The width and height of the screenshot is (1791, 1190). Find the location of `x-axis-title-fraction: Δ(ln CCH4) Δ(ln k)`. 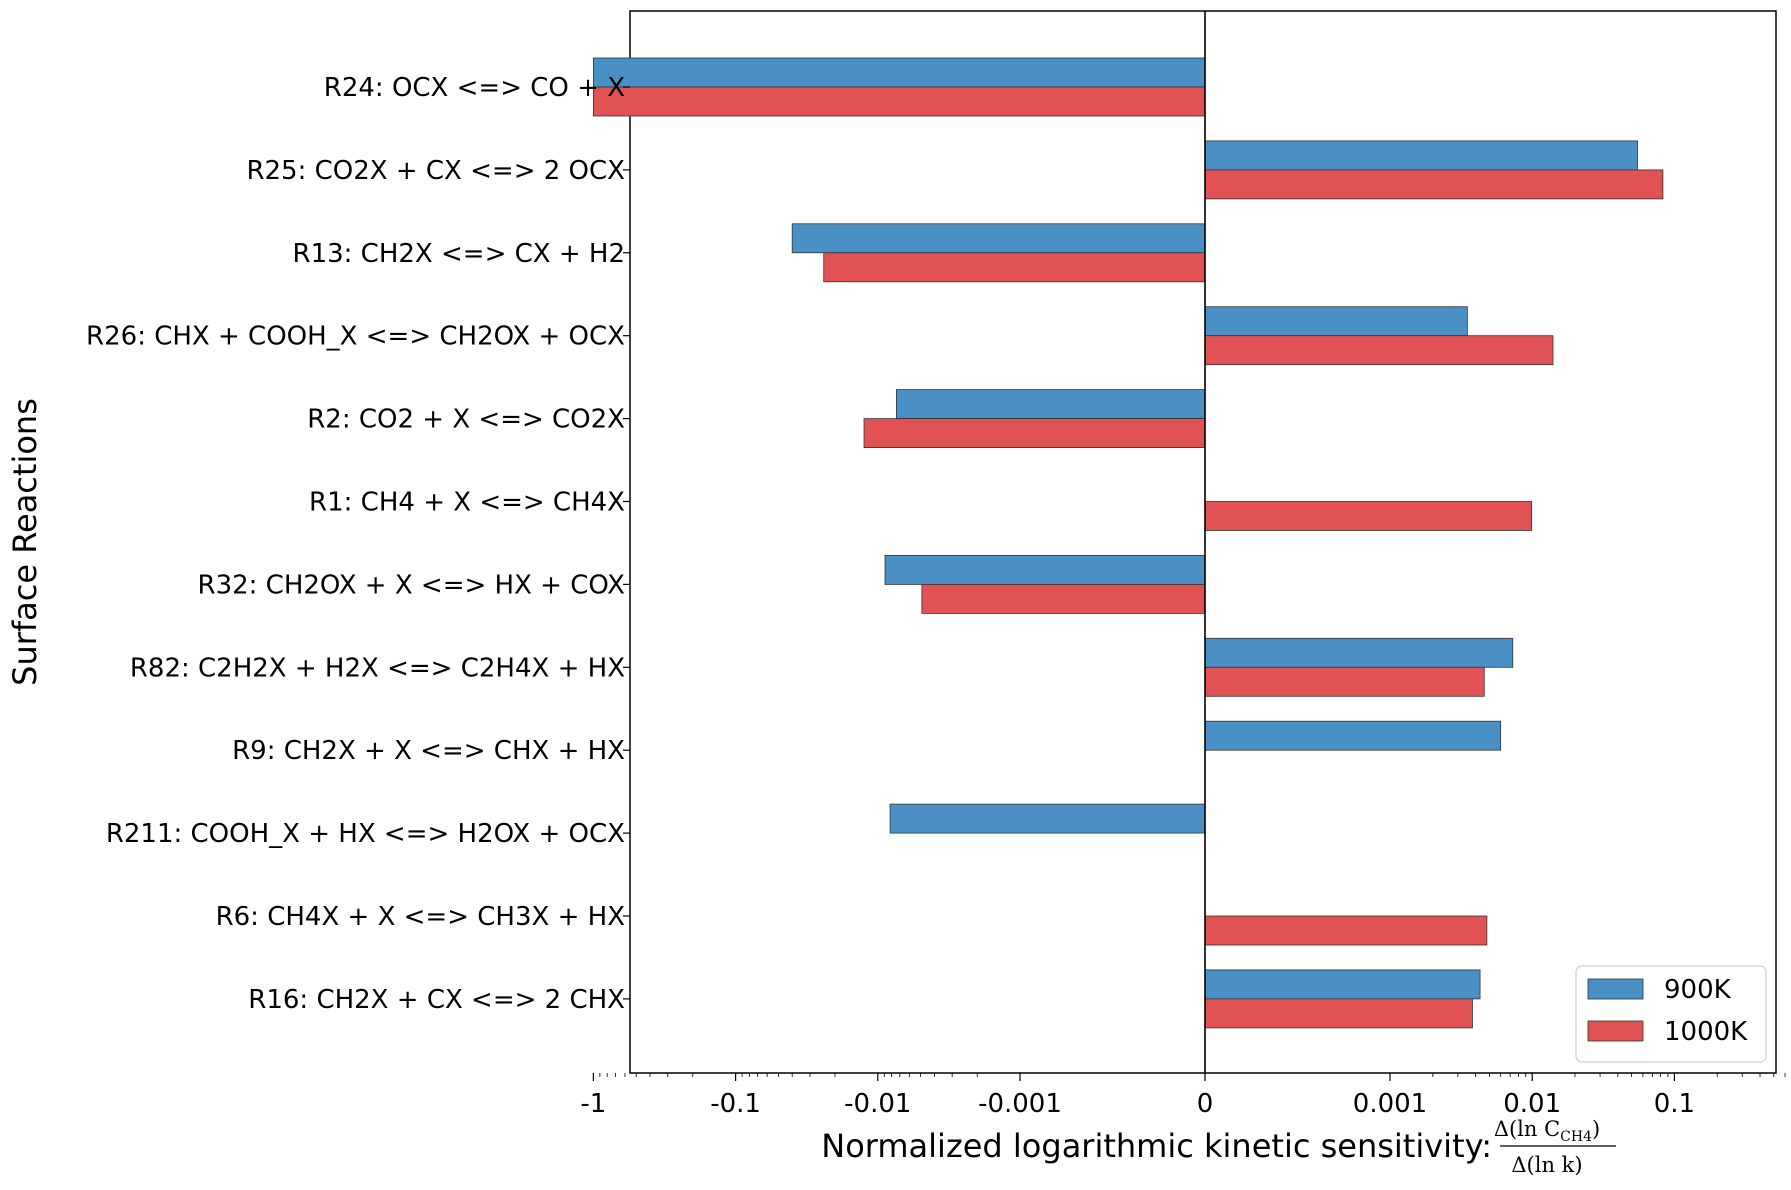

x-axis-title-fraction: Δ(ln CCH4) Δ(ln k) is located at coordinates (1555, 1147).